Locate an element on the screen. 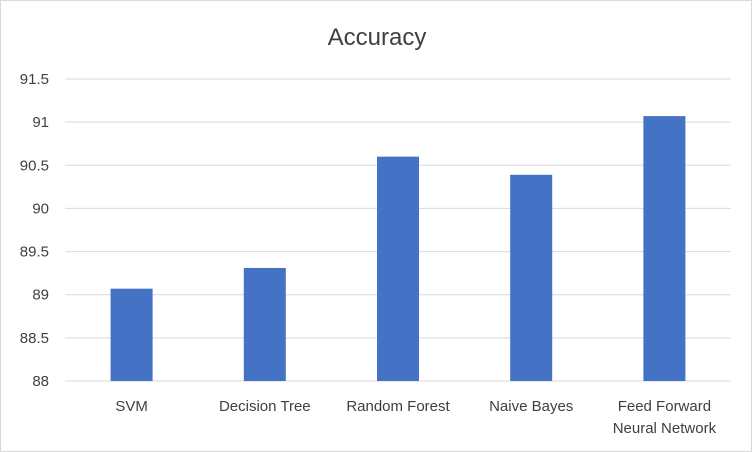 This screenshot has height=452, width=752. y-tick-label: 88 is located at coordinates (40, 381).